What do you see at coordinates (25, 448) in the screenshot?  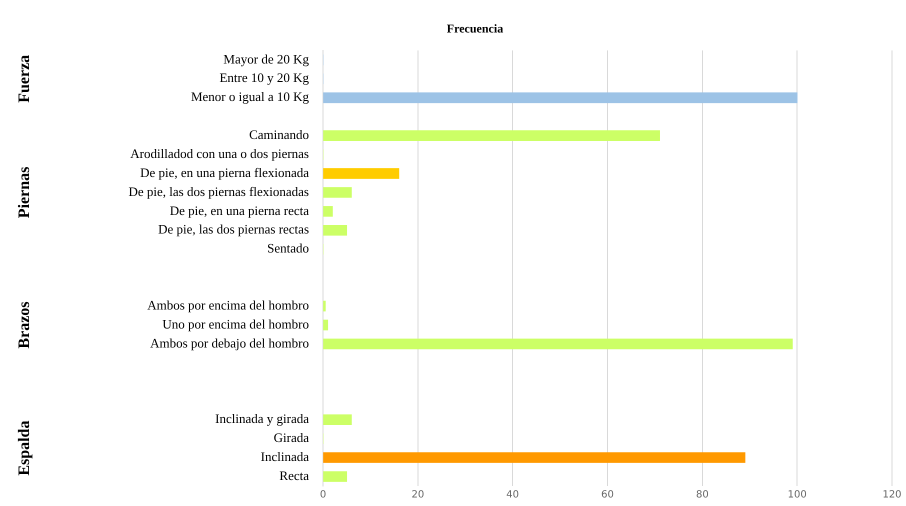 I see `text: Espalda` at bounding box center [25, 448].